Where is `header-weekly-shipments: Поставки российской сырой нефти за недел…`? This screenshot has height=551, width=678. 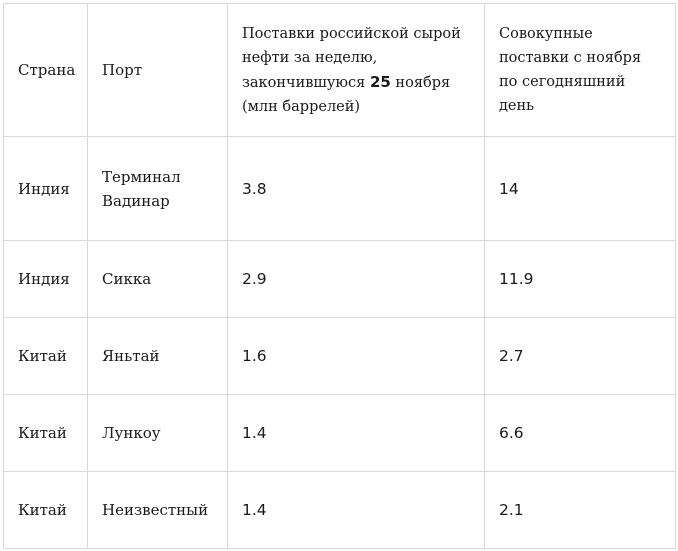 header-weekly-shipments: Поставки российской сырой нефти за недел… is located at coordinates (356, 70).